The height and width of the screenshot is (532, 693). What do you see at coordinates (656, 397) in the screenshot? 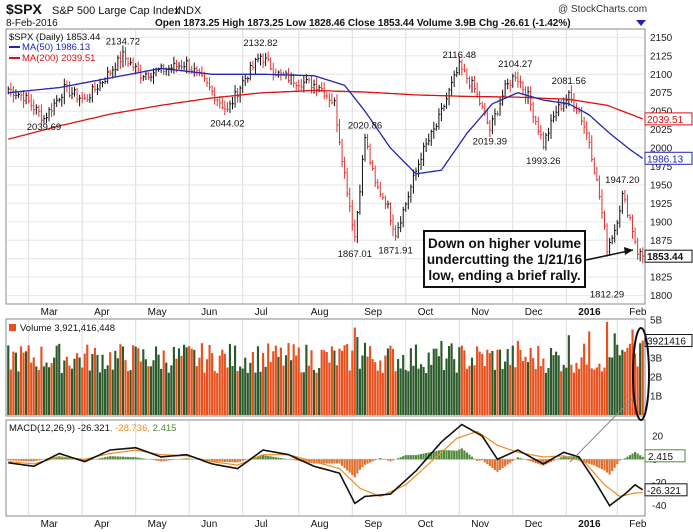
I see `volume-tick-label: 1B` at bounding box center [656, 397].